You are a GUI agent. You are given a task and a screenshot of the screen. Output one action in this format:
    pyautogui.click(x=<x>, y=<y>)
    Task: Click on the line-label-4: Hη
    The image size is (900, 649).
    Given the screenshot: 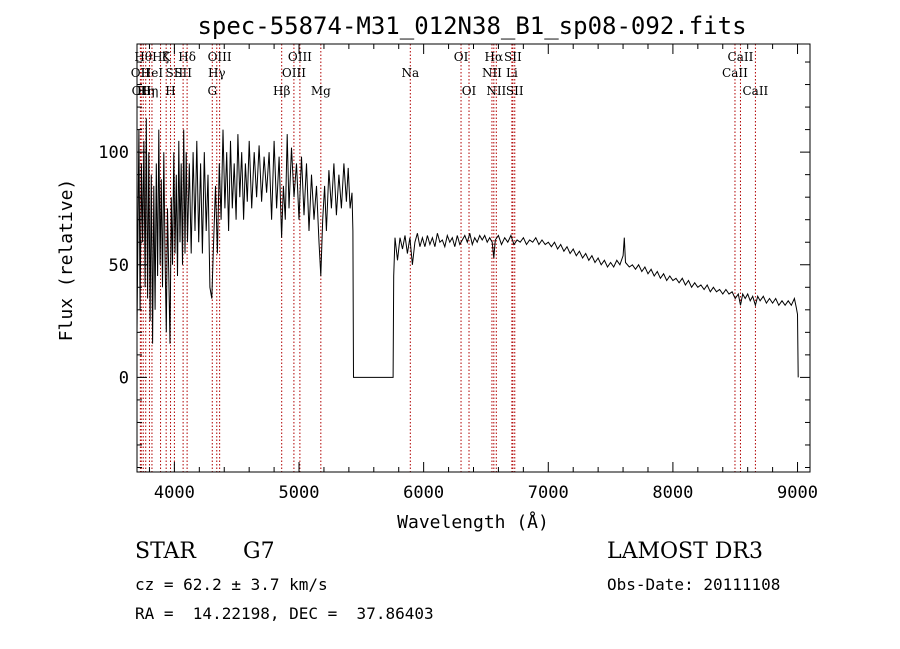 What is the action you would take?
    pyautogui.click(x=150, y=91)
    